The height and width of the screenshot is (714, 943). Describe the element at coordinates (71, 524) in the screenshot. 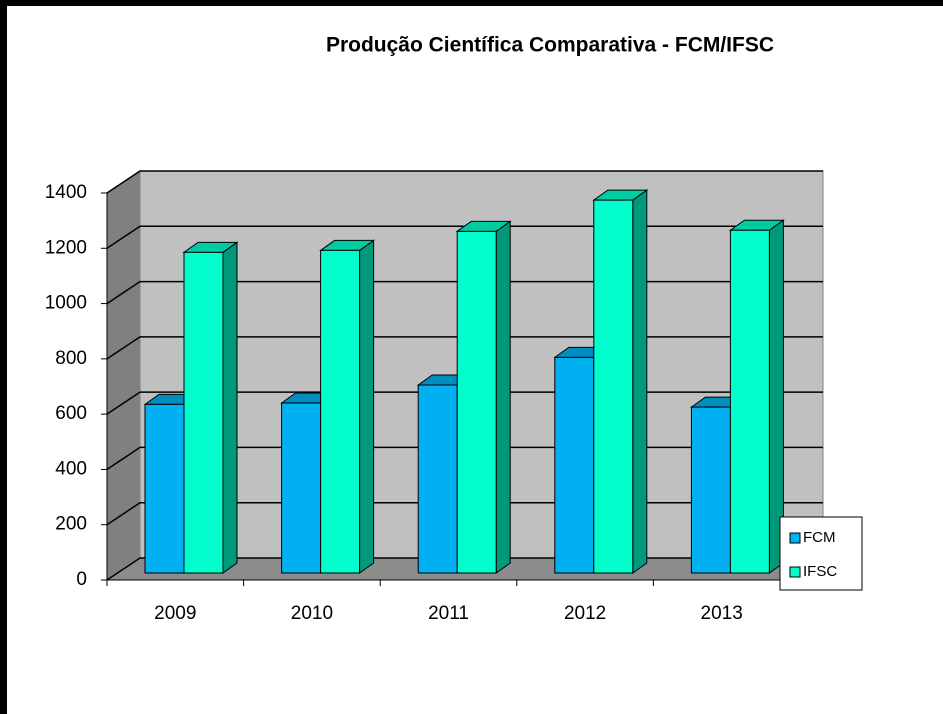

I see `y-tick-label: 200` at that location.